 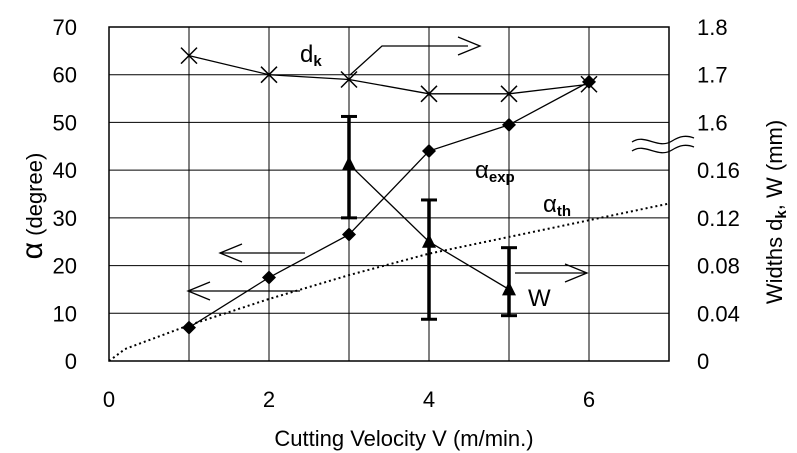 I want to click on x-tick-label: 0, so click(x=109, y=399).